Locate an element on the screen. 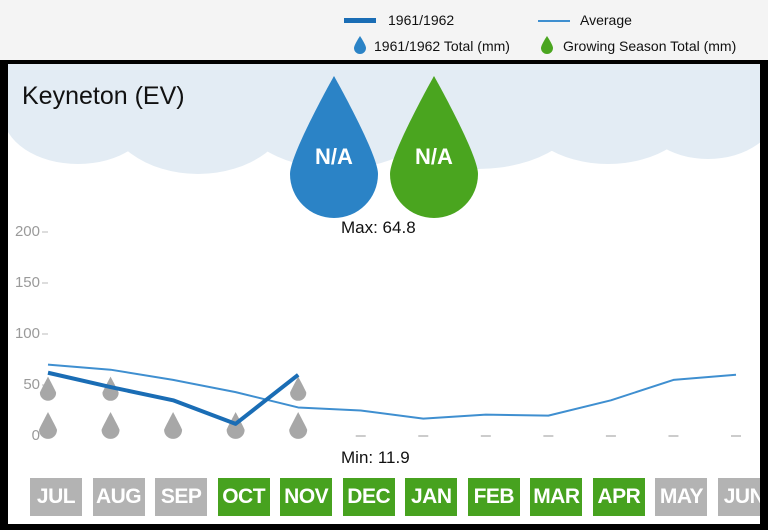 The width and height of the screenshot is (768, 530). month-jan: JAN is located at coordinates (431, 497).